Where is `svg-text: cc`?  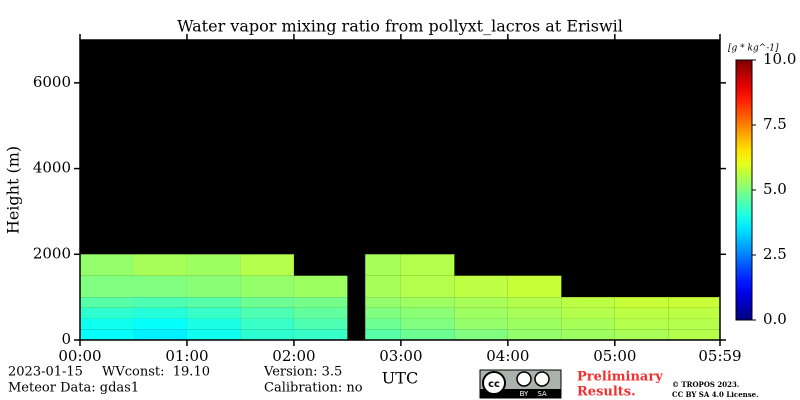
svg-text: cc is located at coordinates (494, 384).